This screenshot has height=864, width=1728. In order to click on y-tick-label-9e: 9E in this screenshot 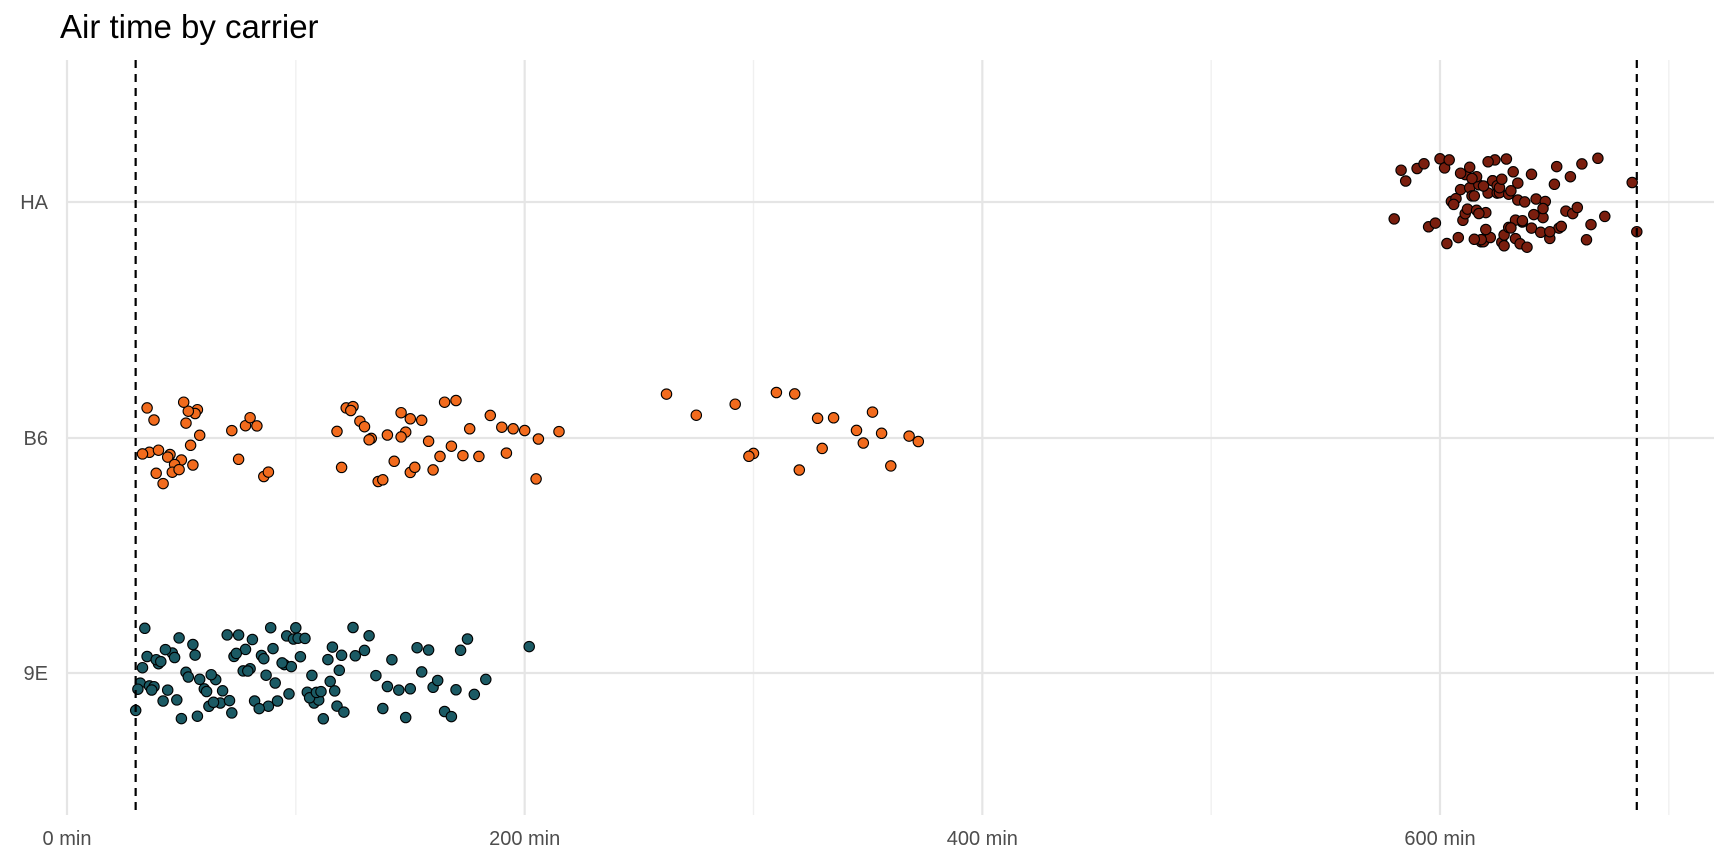, I will do `click(36, 674)`.